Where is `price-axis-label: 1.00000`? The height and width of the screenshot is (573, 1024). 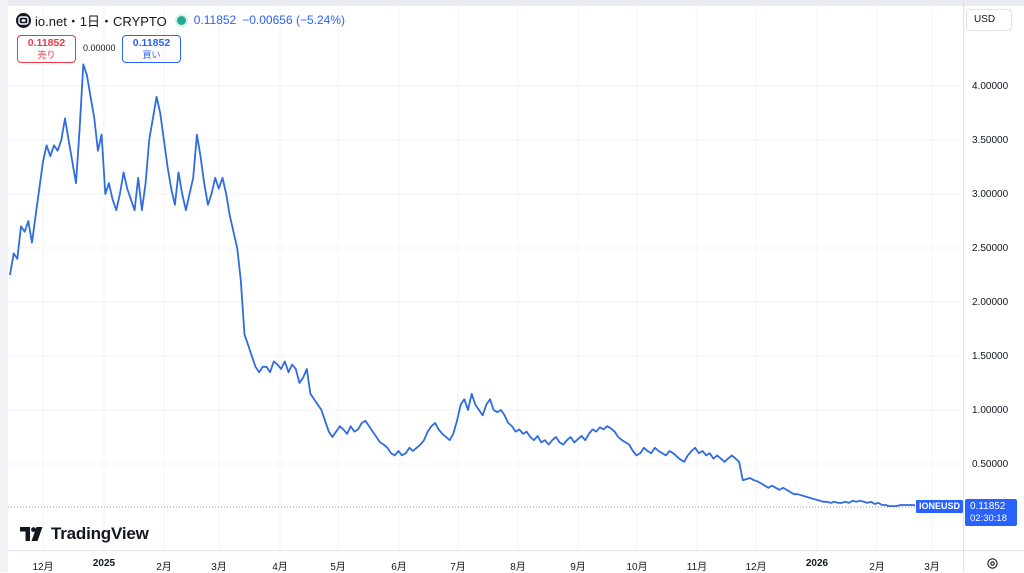
price-axis-label: 1.00000 is located at coordinates (990, 410).